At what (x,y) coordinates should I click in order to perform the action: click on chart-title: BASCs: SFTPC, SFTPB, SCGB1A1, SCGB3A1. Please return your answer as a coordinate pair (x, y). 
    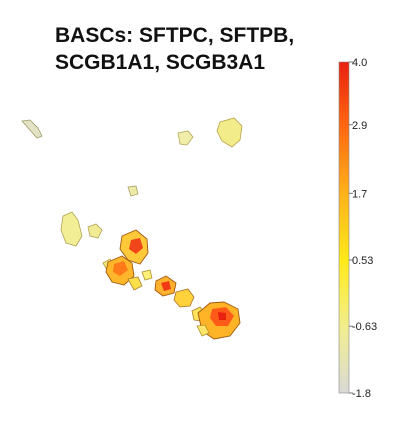
    Looking at the image, I should click on (200, 49).